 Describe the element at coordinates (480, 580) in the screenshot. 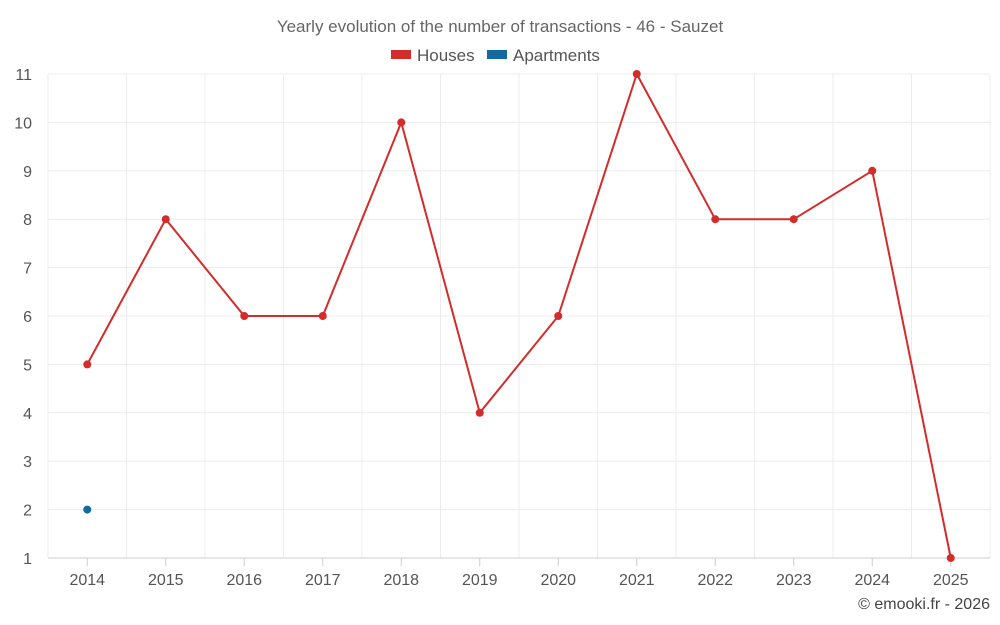

I see `x-tick-label: 2019` at that location.